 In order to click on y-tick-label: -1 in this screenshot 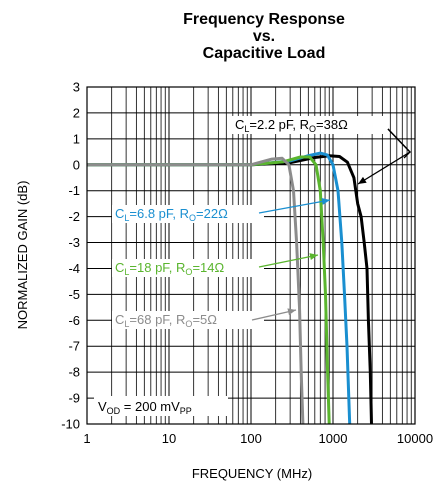, I will do `click(74, 190)`.